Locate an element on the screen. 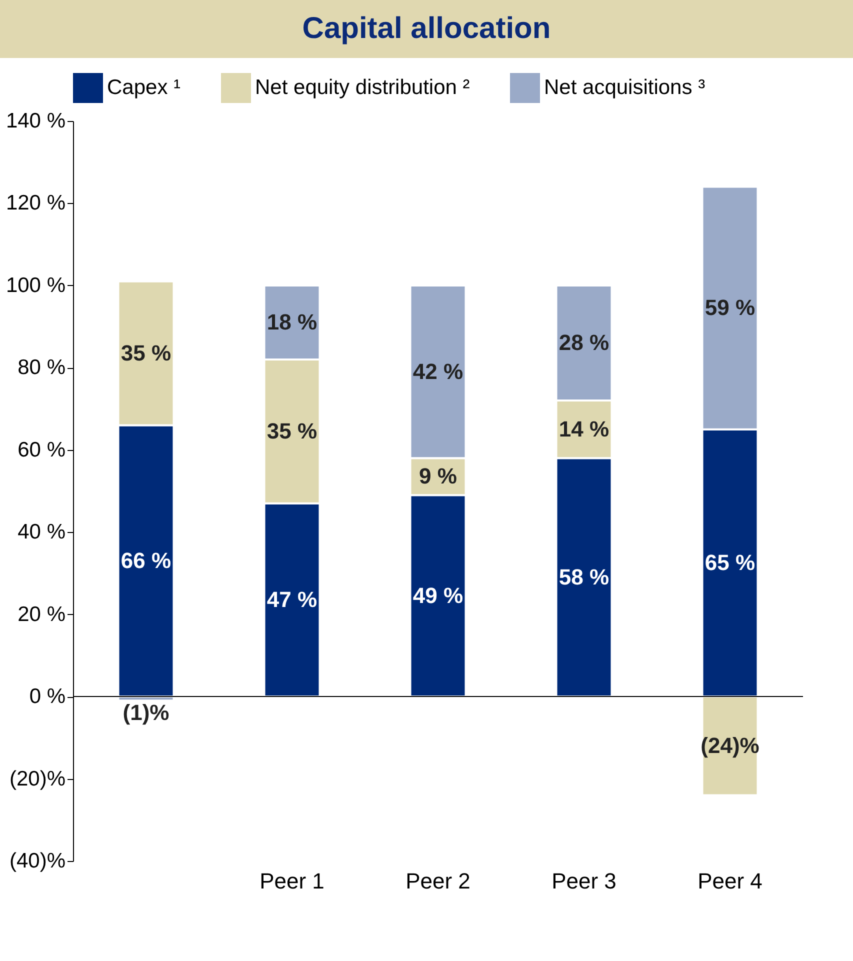  y-tick-label: 40 % is located at coordinates (42, 532).